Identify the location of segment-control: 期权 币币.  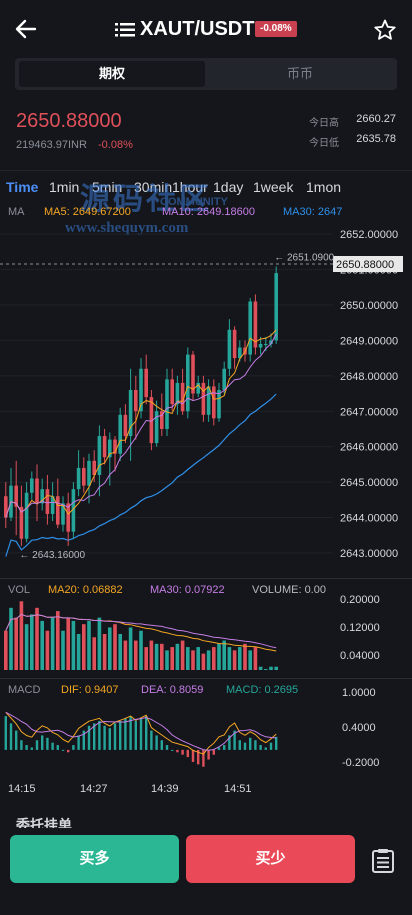
(206, 74).